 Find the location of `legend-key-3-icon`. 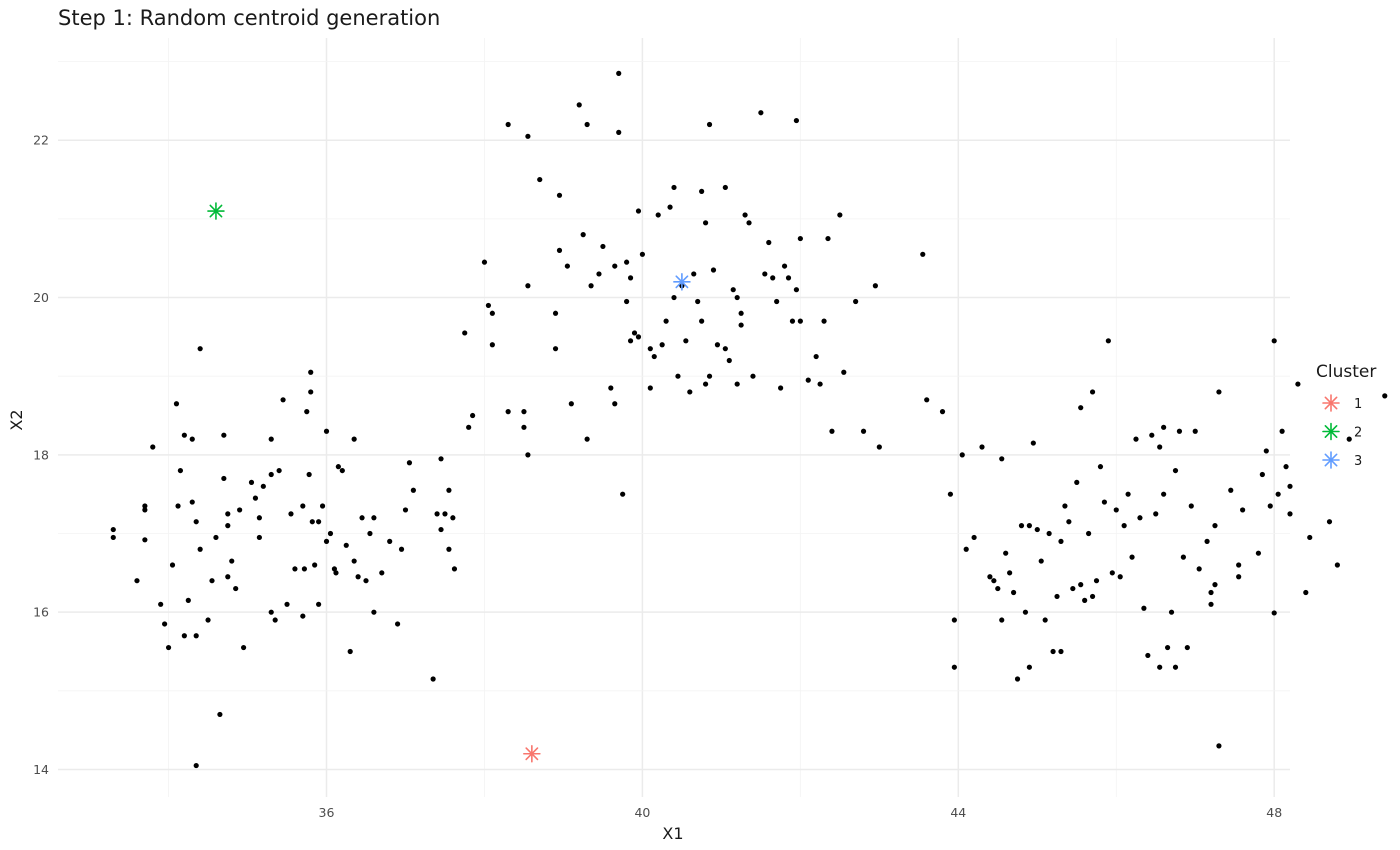

legend-key-3-icon is located at coordinates (1331, 460).